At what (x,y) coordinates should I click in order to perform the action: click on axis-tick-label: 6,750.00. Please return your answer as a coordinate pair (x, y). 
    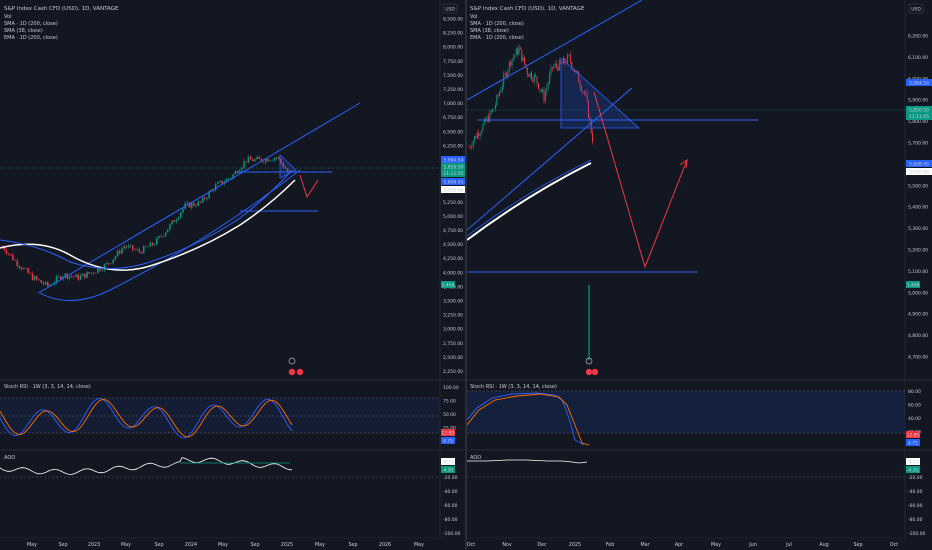
    Looking at the image, I should click on (453, 118).